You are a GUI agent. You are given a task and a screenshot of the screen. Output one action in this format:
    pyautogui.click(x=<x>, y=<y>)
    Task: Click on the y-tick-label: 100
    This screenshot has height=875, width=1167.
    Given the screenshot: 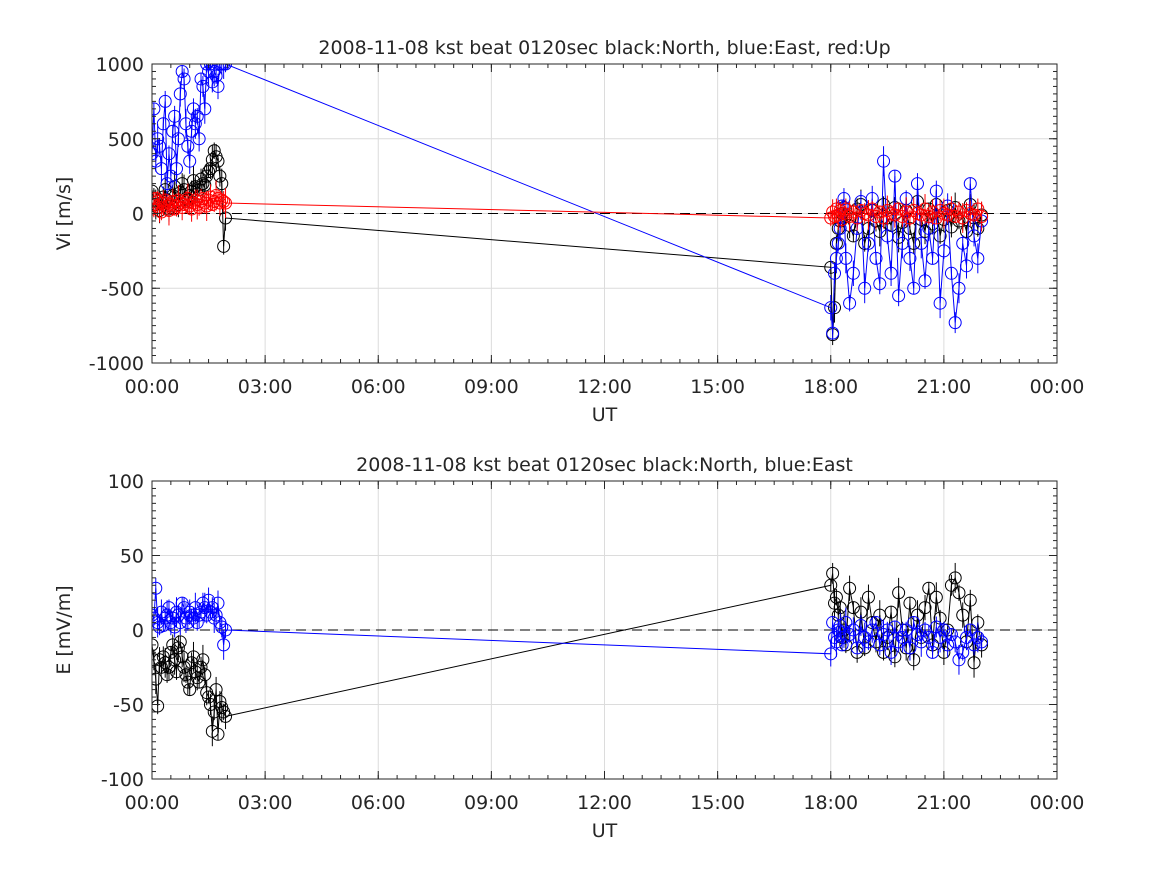 What is the action you would take?
    pyautogui.click(x=126, y=482)
    